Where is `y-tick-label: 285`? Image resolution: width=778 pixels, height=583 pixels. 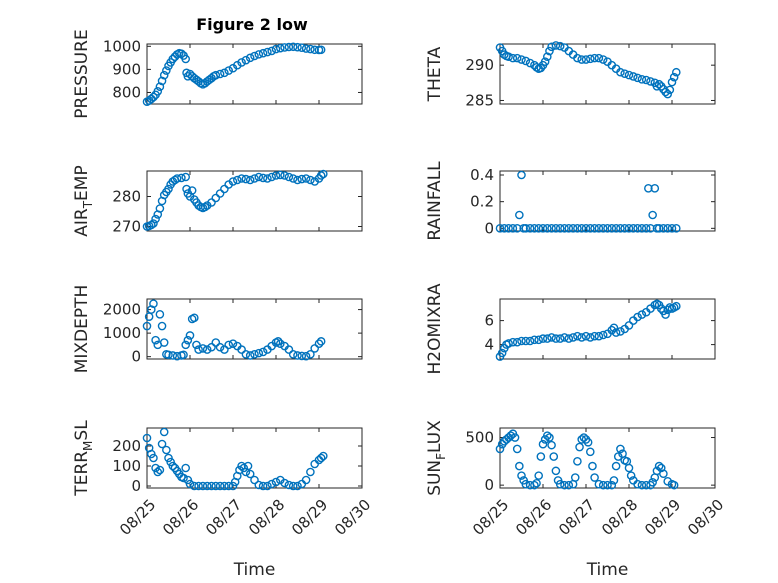
y-tick-label: 285 is located at coordinates (479, 100).